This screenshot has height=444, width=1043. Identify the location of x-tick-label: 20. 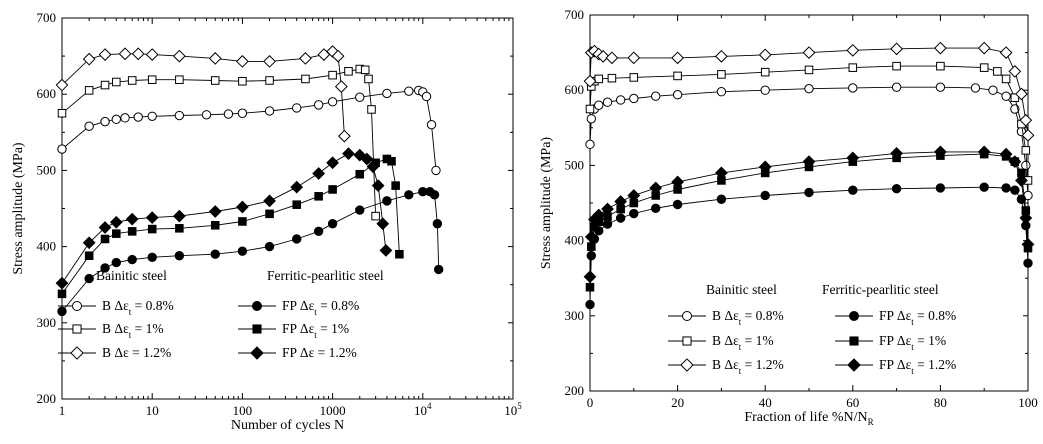
(677, 402).